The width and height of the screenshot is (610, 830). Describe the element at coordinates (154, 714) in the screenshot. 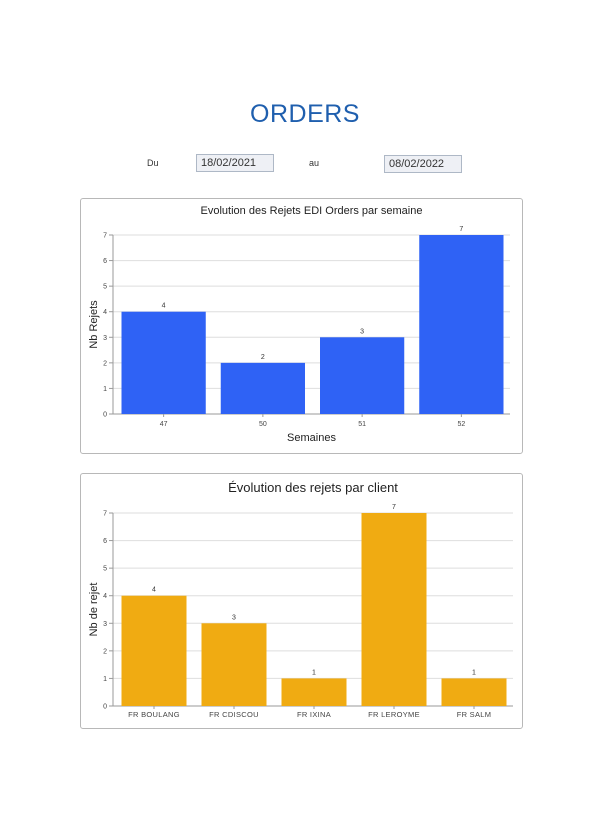

I see `x-tick-label: FR BOULANG` at that location.